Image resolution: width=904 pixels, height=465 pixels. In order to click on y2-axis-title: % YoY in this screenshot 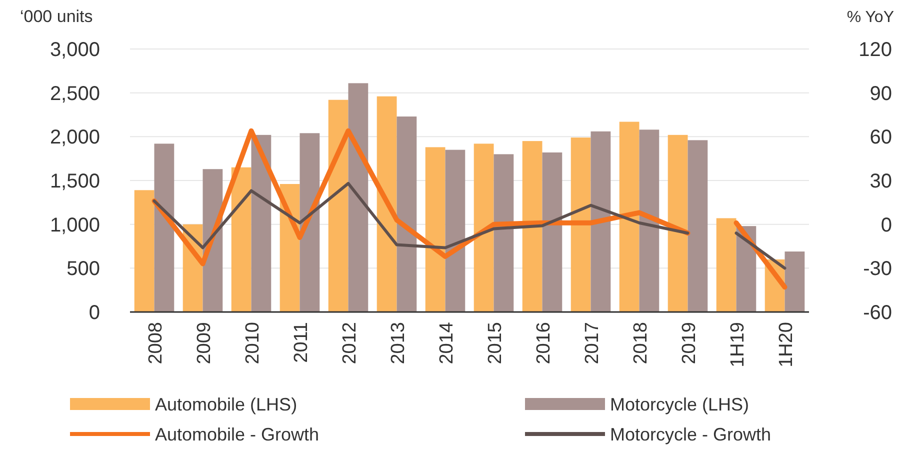, I will do `click(870, 17)`.